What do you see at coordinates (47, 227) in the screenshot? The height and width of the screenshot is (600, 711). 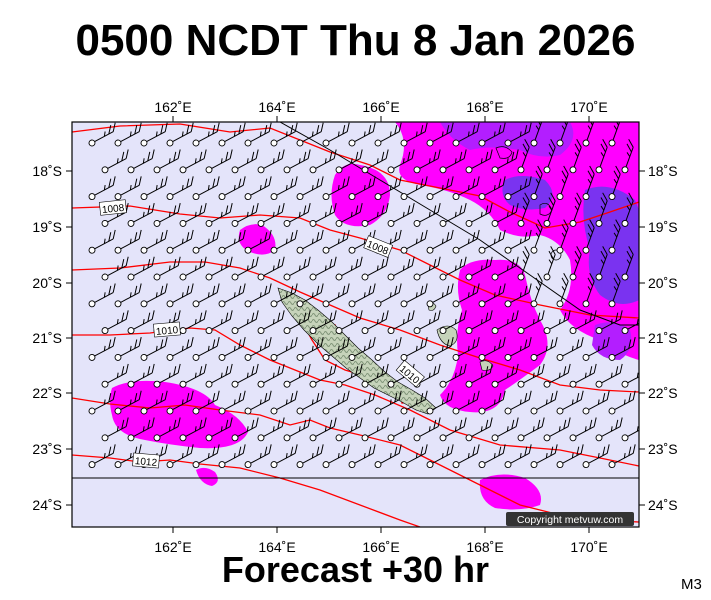 I see `lat-label-left: 19˚S` at bounding box center [47, 227].